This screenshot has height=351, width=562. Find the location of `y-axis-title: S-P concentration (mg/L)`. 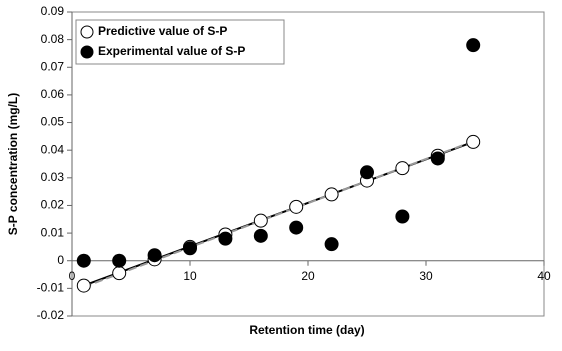

y-axis-title: S-P concentration (mg/L) is located at coordinates (13, 164).